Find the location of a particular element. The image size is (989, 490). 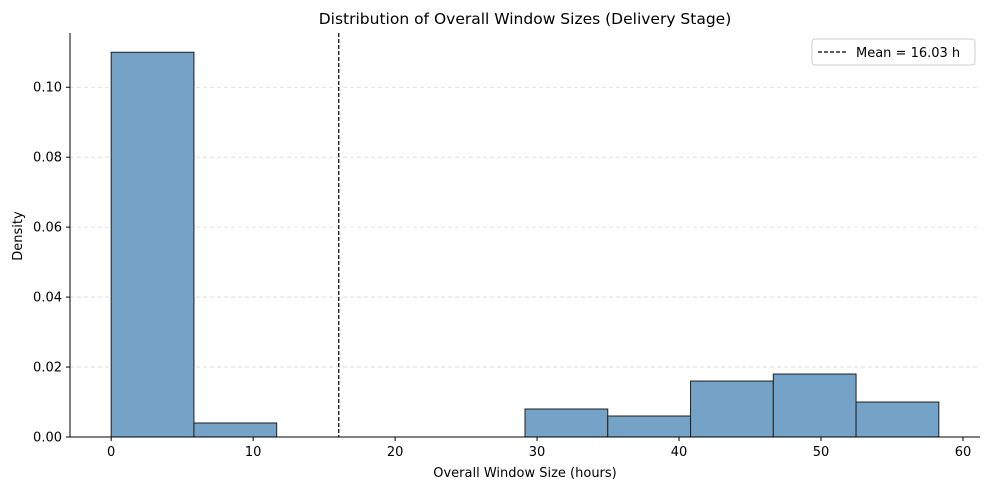

x-axis-label: Overall Window Size (hours) is located at coordinates (525, 473).